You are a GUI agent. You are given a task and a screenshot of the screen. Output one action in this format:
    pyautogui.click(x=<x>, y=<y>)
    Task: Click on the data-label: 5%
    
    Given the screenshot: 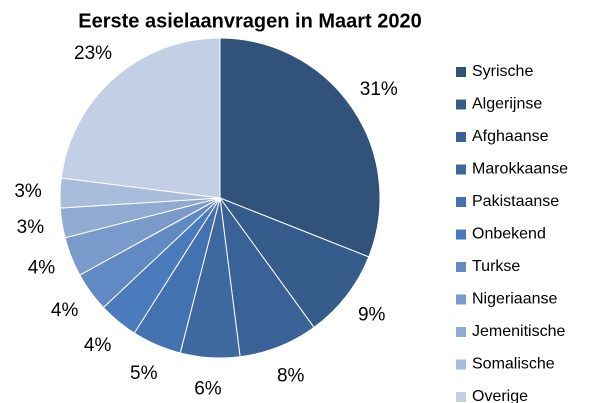 What is the action you would take?
    pyautogui.click(x=144, y=373)
    